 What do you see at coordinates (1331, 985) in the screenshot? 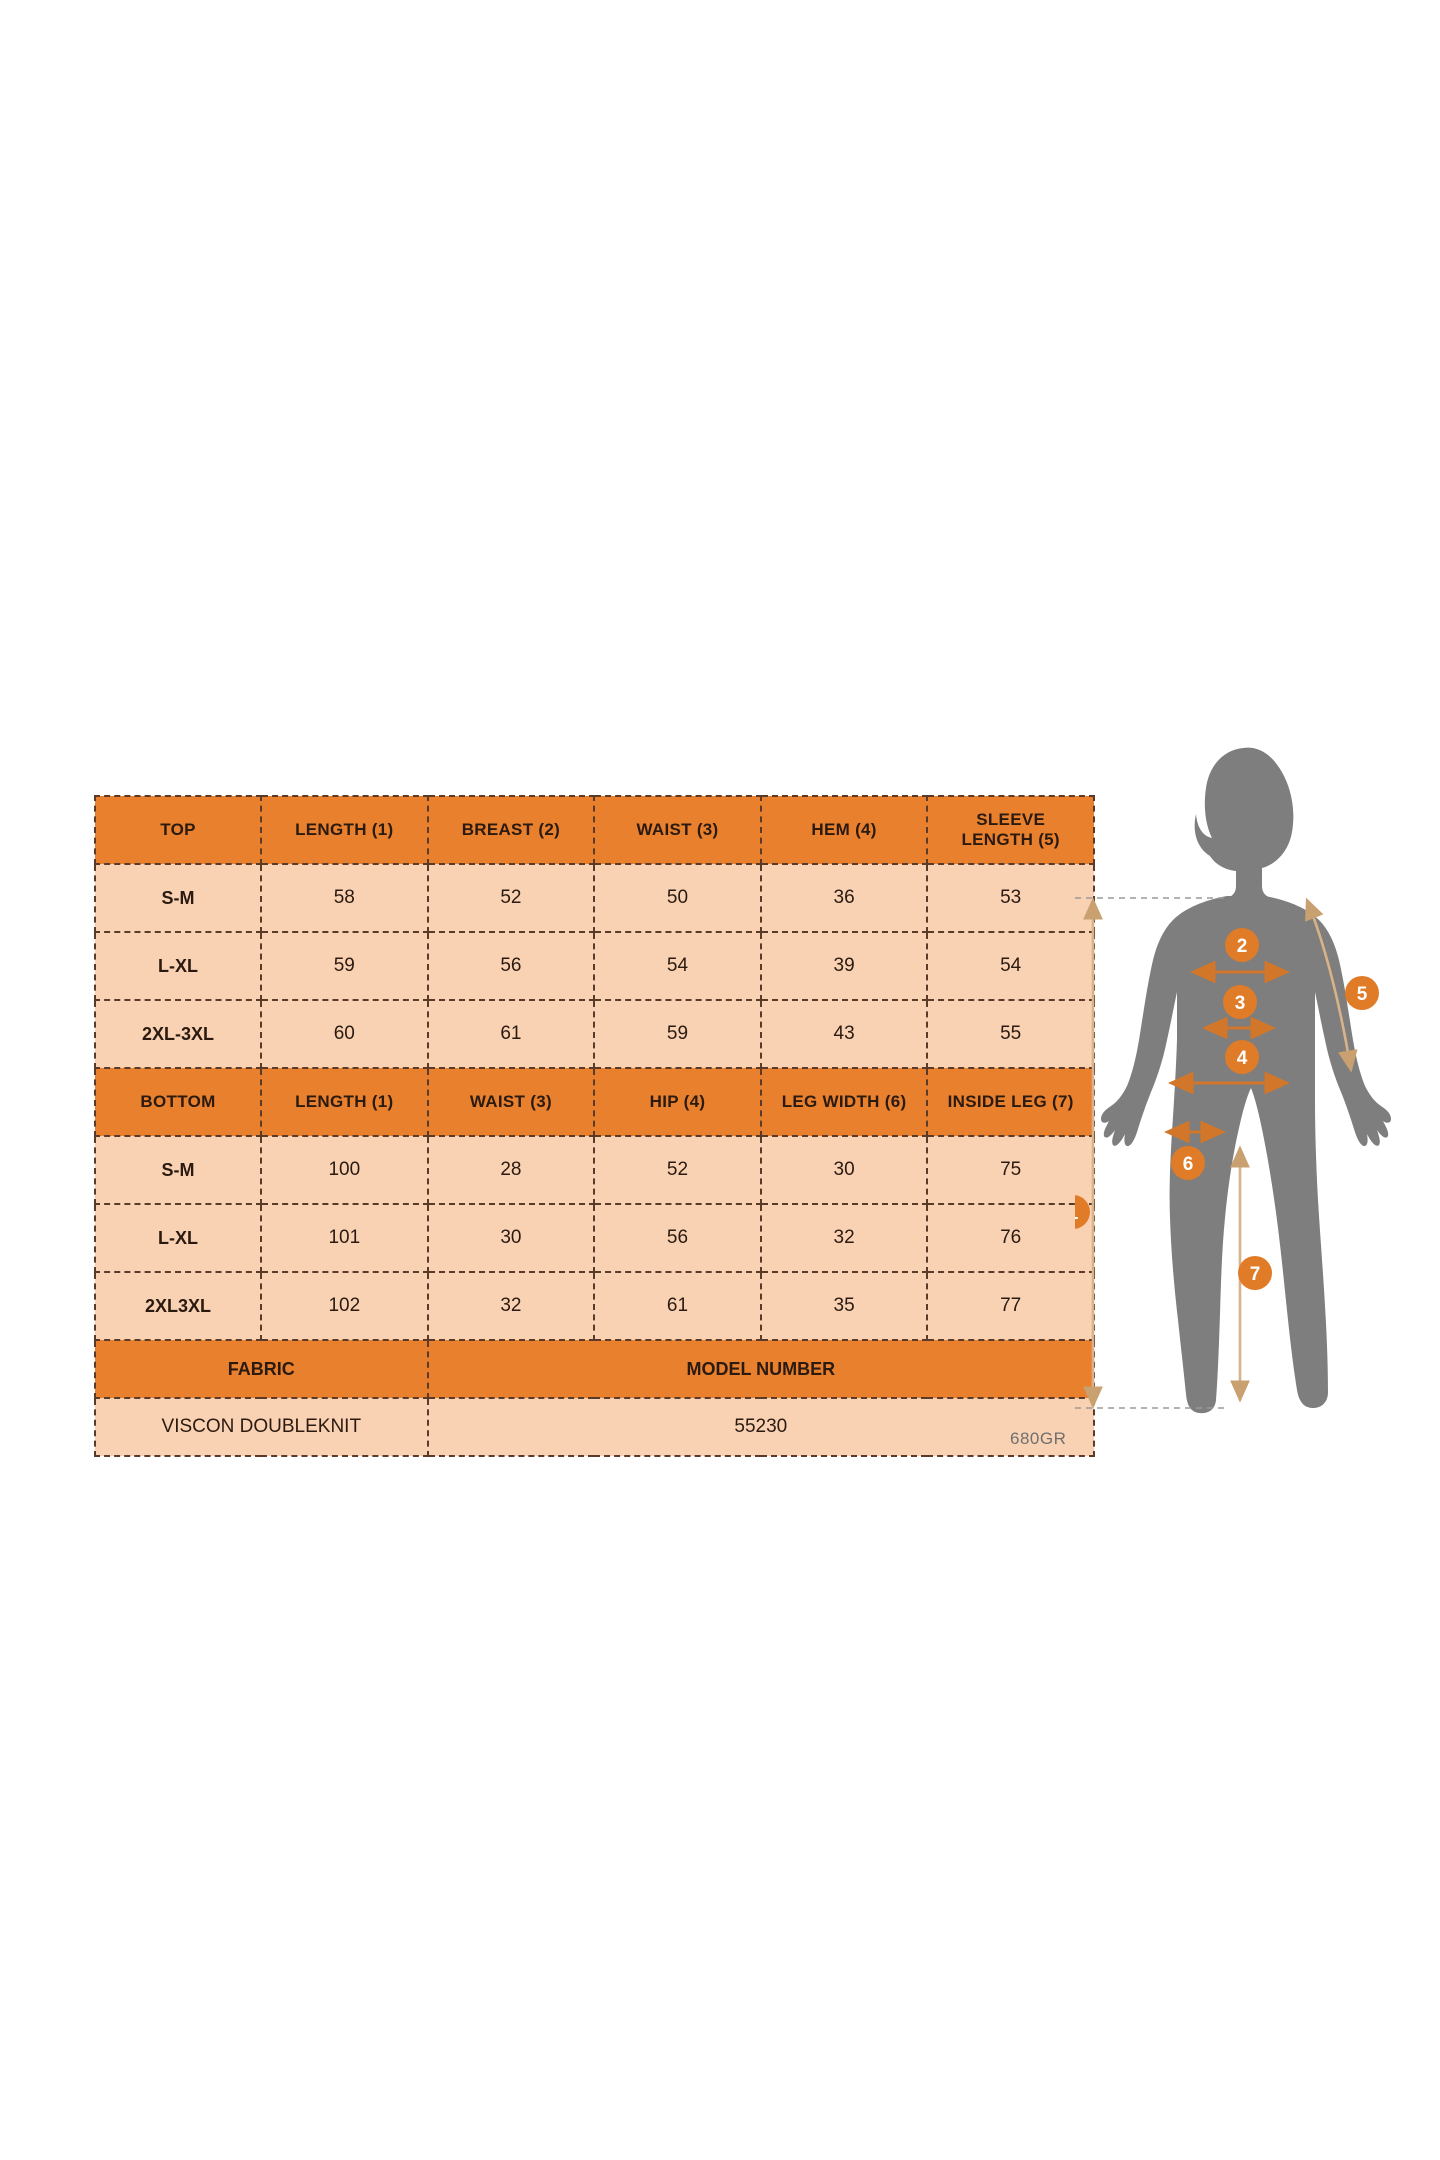
I see `arrow-5-sleeve-length` at bounding box center [1331, 985].